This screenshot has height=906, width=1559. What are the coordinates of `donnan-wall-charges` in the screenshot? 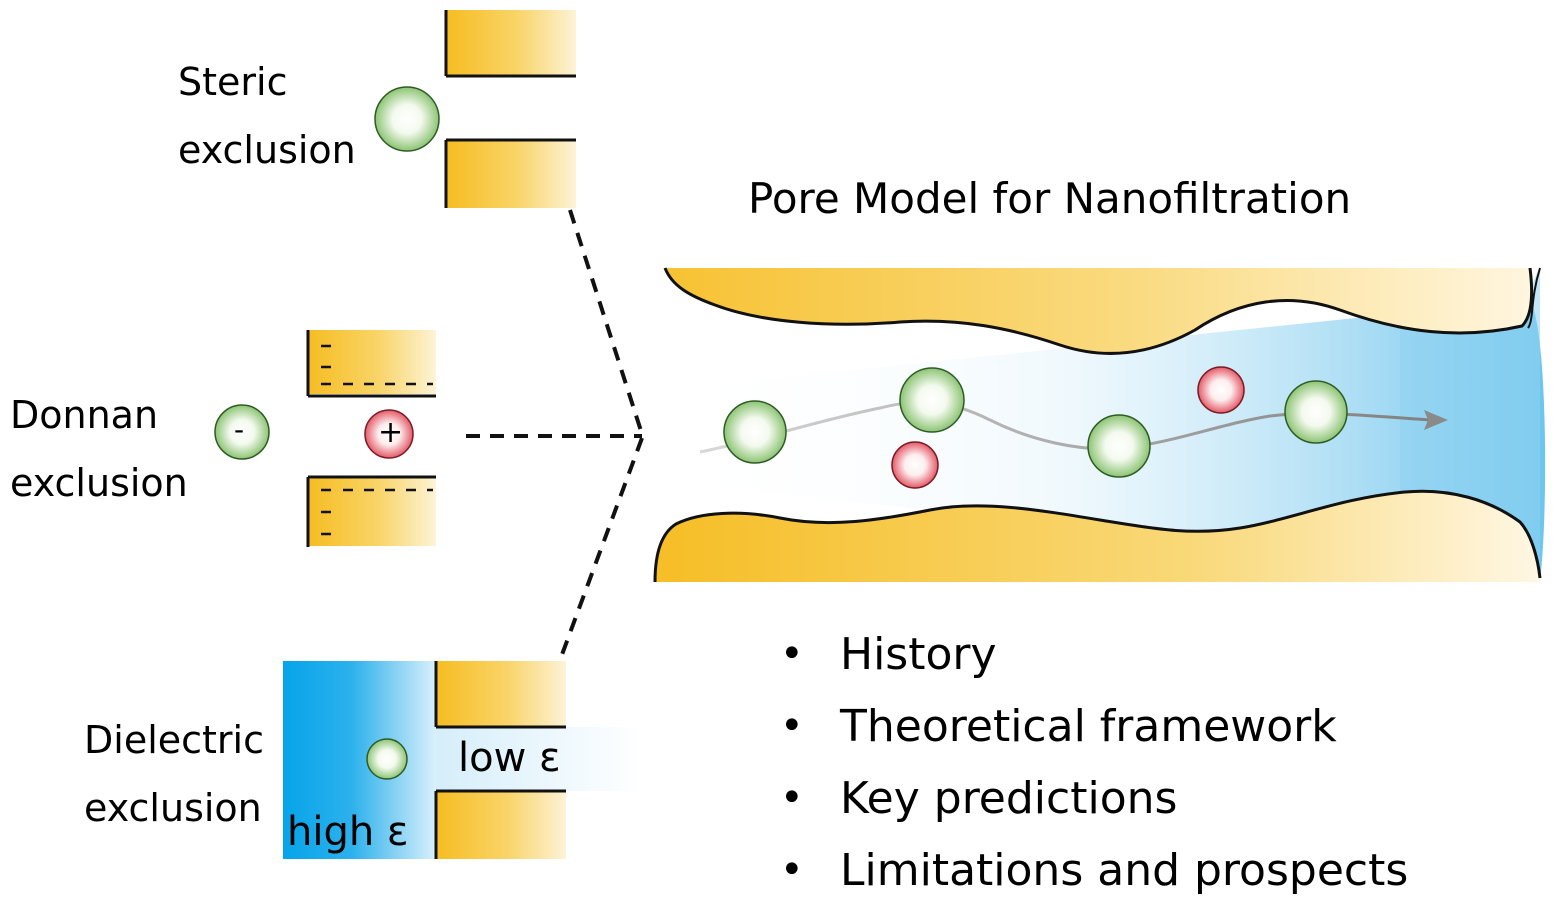 It's located at (377, 440).